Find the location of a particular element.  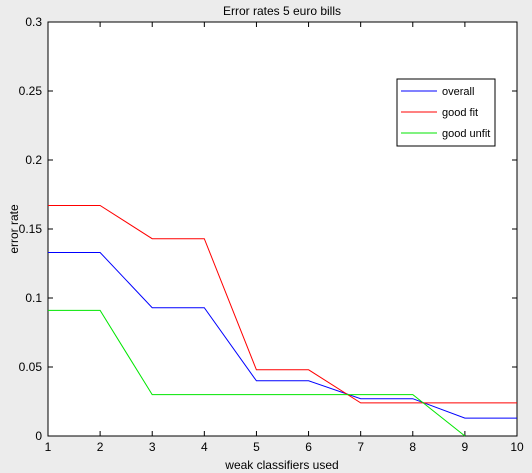

x-tick-label: 1 is located at coordinates (48, 447).